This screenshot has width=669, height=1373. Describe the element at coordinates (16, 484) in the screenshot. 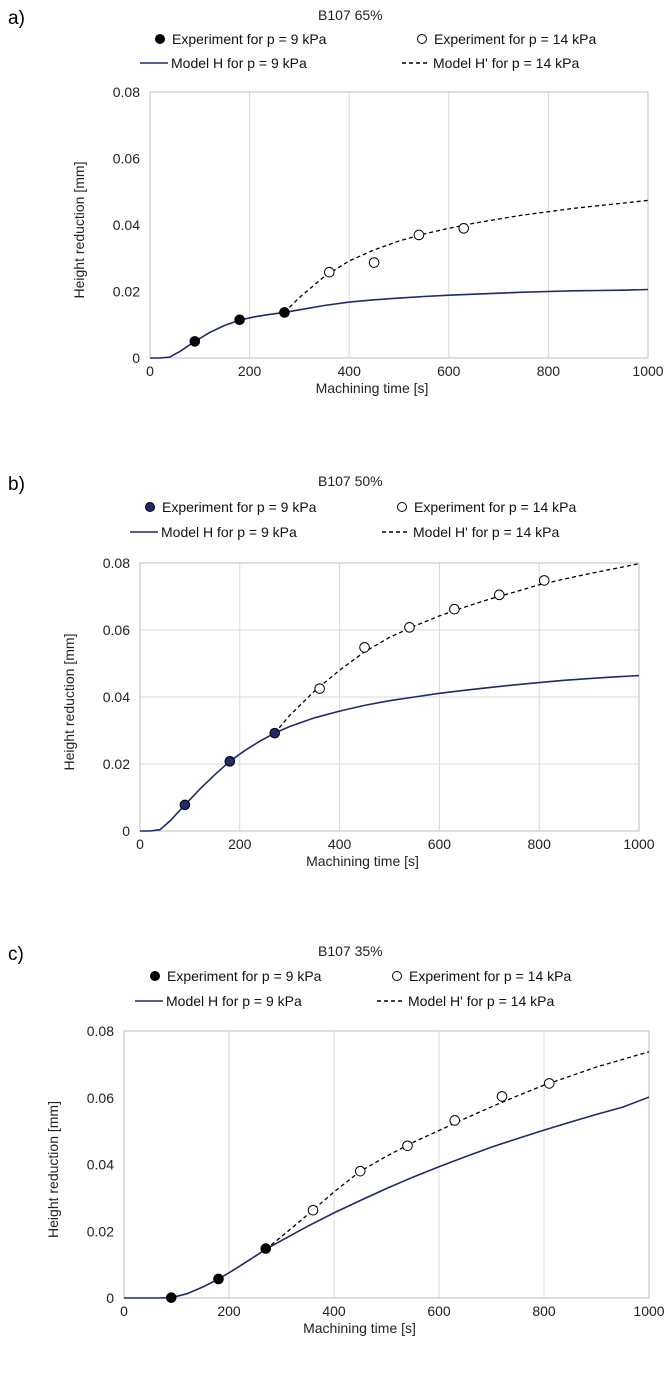

I see `panel-label: b)` at that location.